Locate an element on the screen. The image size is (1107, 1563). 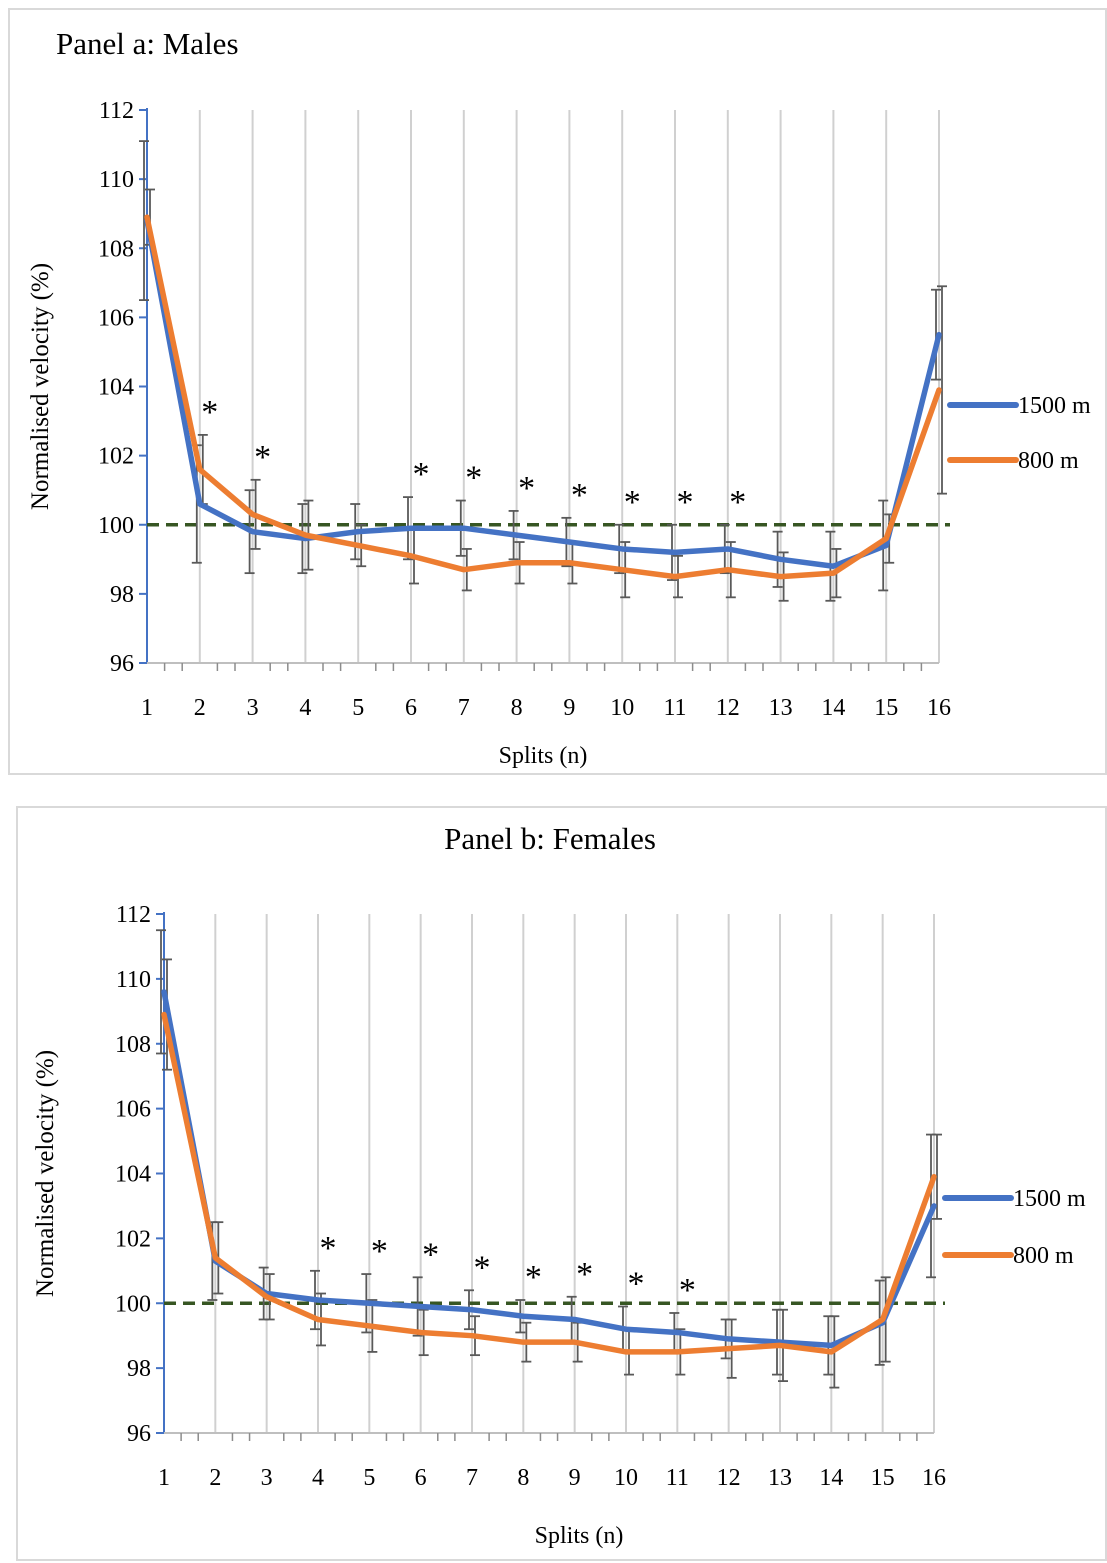
chart-title: Panel a: Males is located at coordinates (147, 43).